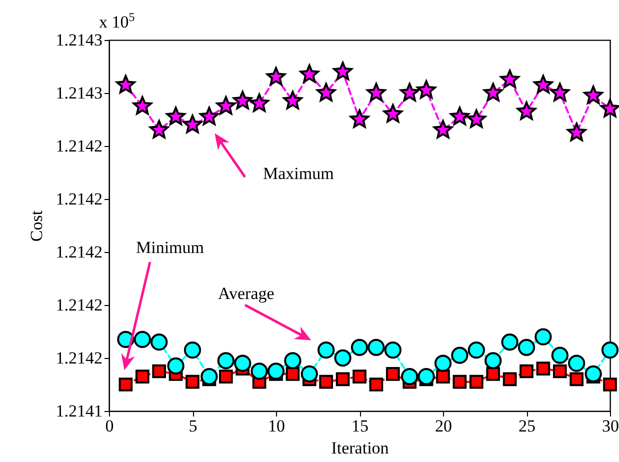  Describe the element at coordinates (527, 426) in the screenshot. I see `x-tick-label: 25` at that location.